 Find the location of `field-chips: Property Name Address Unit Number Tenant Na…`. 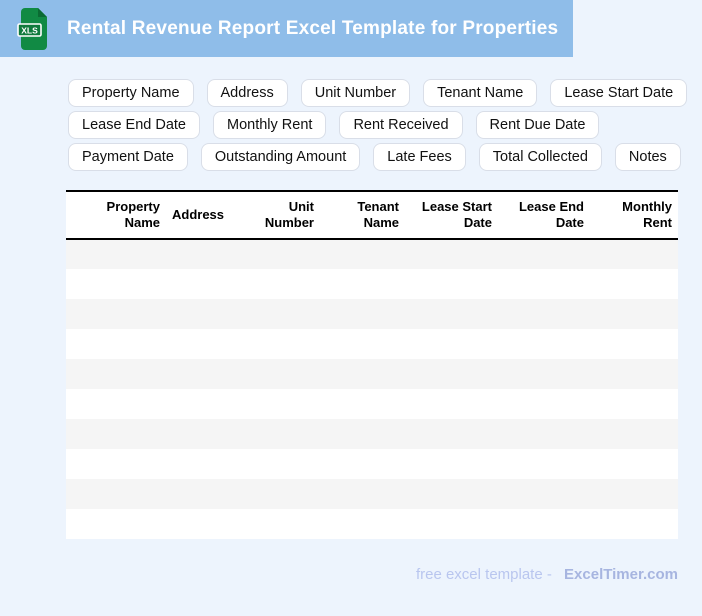

field-chips: Property Name Address Unit Number Tenant Na… is located at coordinates (378, 125).